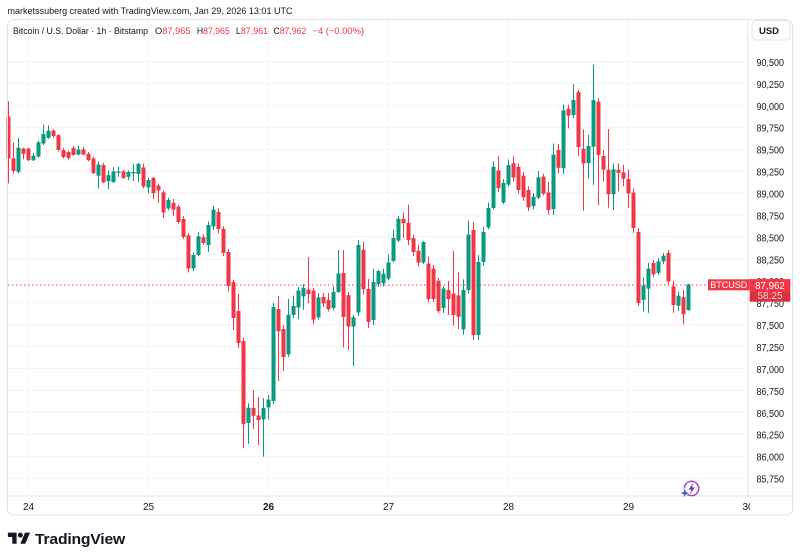 The width and height of the screenshot is (800, 560). What do you see at coordinates (771, 260) in the screenshot?
I see `svg-text: 88,250` at bounding box center [771, 260].